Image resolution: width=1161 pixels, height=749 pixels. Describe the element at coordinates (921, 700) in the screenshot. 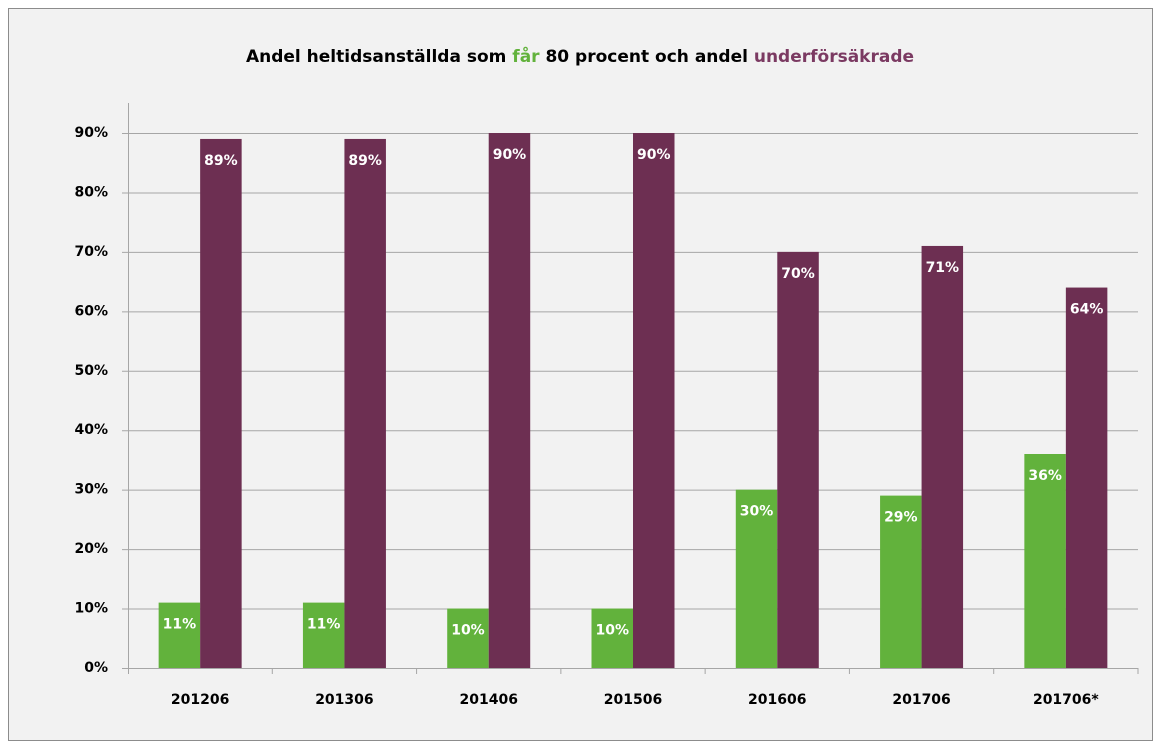

I see `x-tick-label: 201706` at that location.